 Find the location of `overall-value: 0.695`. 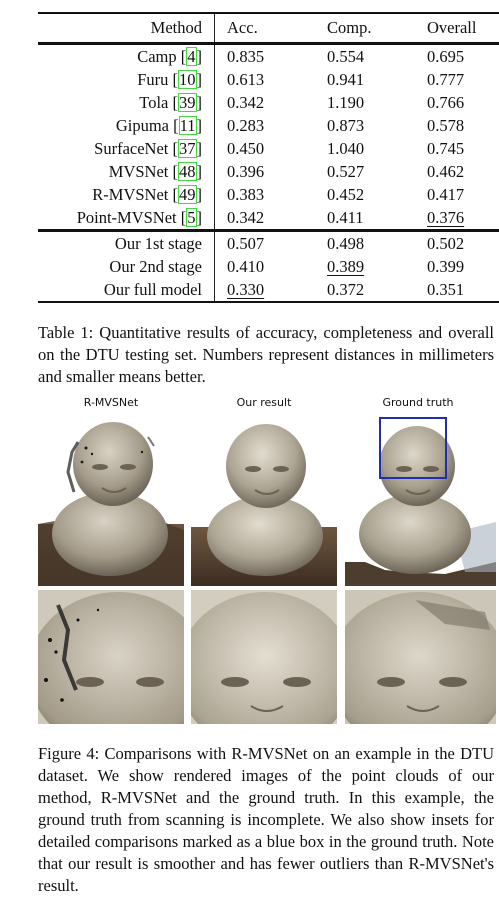

overall-value: 0.695 is located at coordinates (446, 56).